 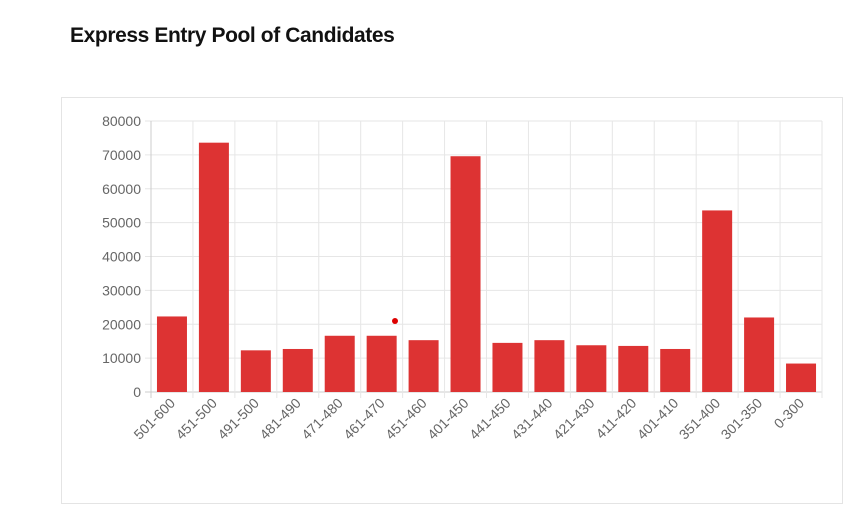 What do you see at coordinates (232, 35) in the screenshot?
I see `page-title: Express Entry Pool of Candidates` at bounding box center [232, 35].